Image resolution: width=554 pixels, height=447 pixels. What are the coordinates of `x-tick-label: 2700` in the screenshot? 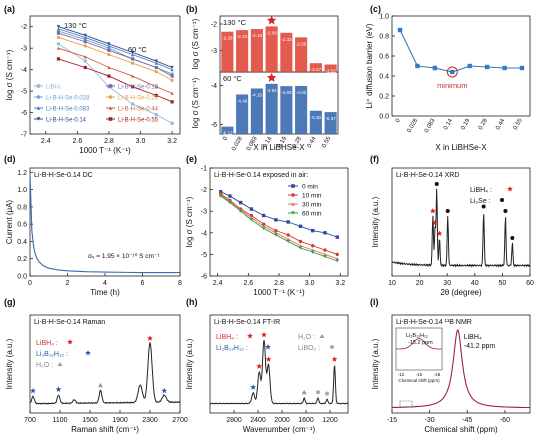 It's located at (180, 420).